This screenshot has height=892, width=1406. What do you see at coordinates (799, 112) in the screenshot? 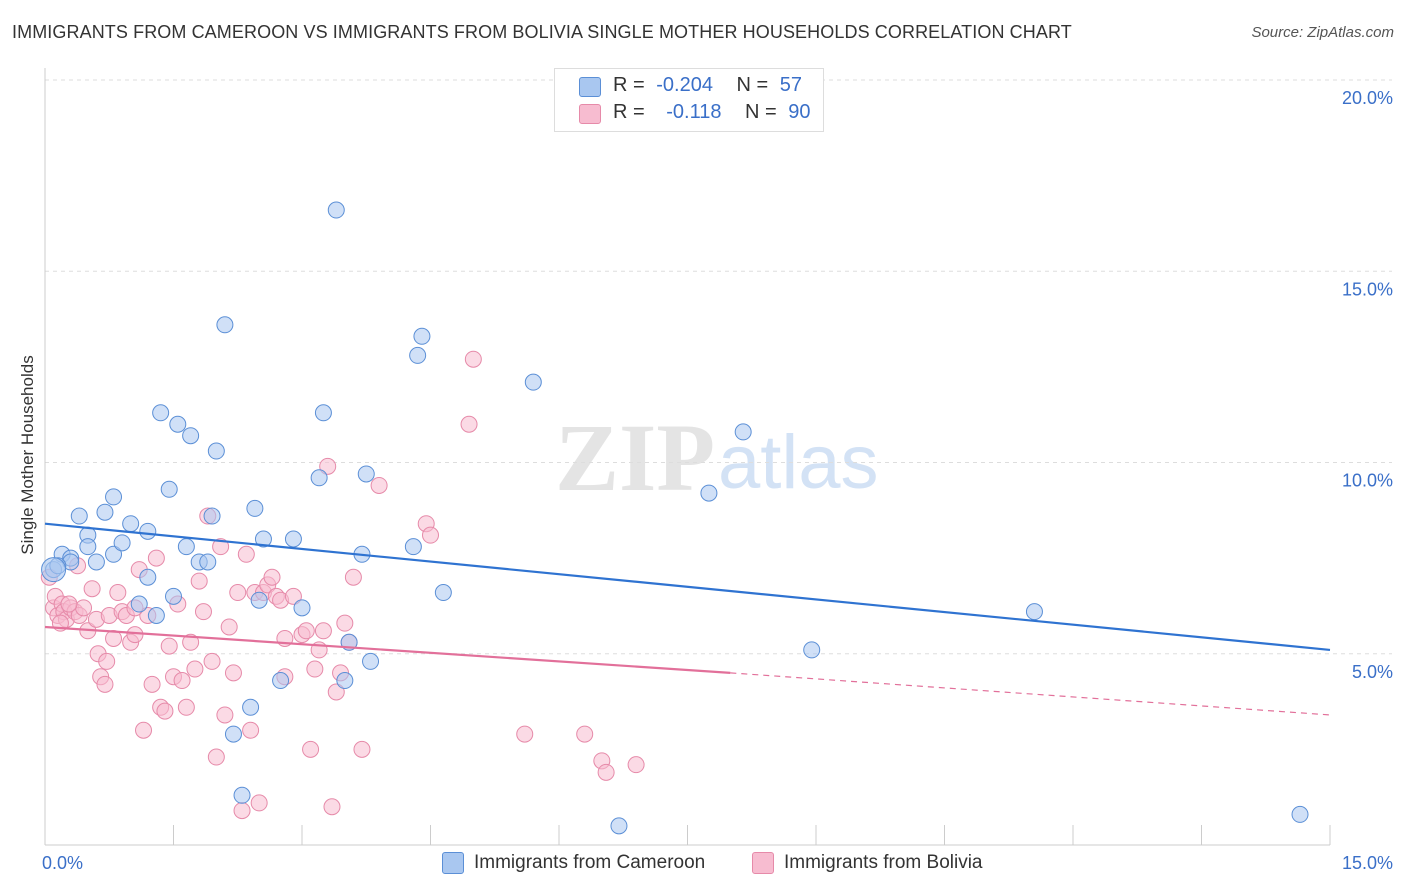
I see `n-value: 90` at bounding box center [799, 112].